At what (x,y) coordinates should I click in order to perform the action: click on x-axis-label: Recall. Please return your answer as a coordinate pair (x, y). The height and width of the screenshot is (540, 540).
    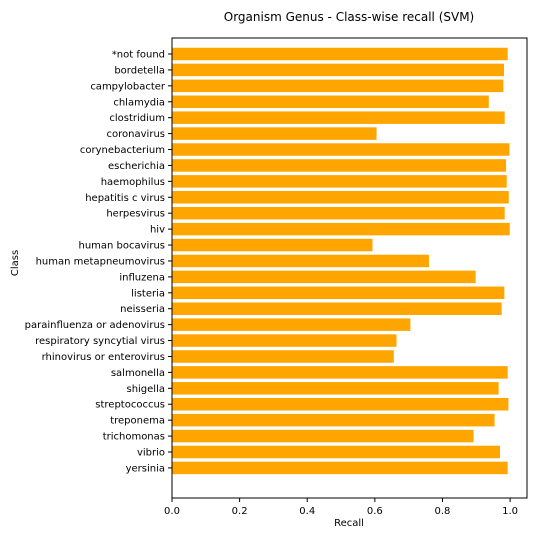
    Looking at the image, I should click on (349, 523).